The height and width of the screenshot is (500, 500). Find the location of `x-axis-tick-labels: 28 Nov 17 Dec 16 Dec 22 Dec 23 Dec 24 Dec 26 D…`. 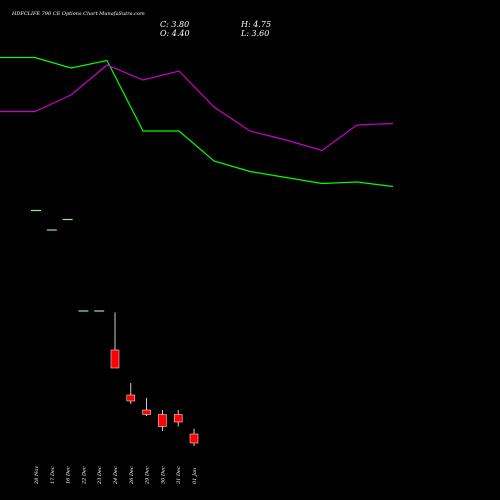

x-axis-tick-labels: 28 Nov 17 Dec 16 Dec 22 Dec 23 Dec 24 Dec 26 D… is located at coordinates (116, 475).